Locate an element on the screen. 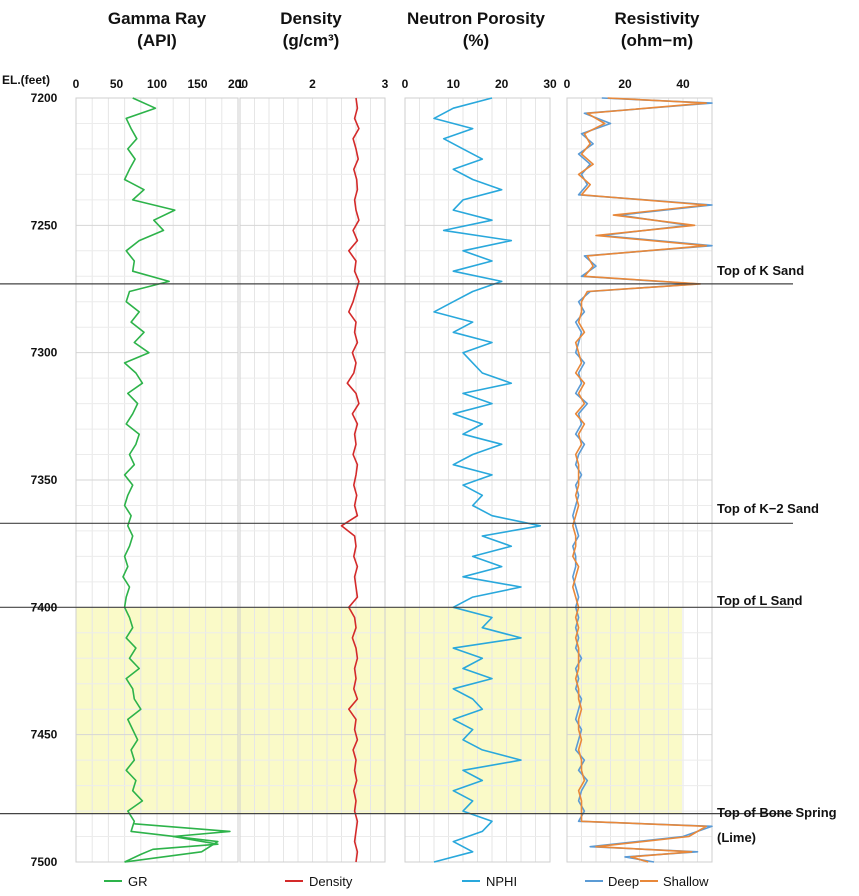 The height and width of the screenshot is (896, 859). track-frame-resistivity is located at coordinates (639, 480).